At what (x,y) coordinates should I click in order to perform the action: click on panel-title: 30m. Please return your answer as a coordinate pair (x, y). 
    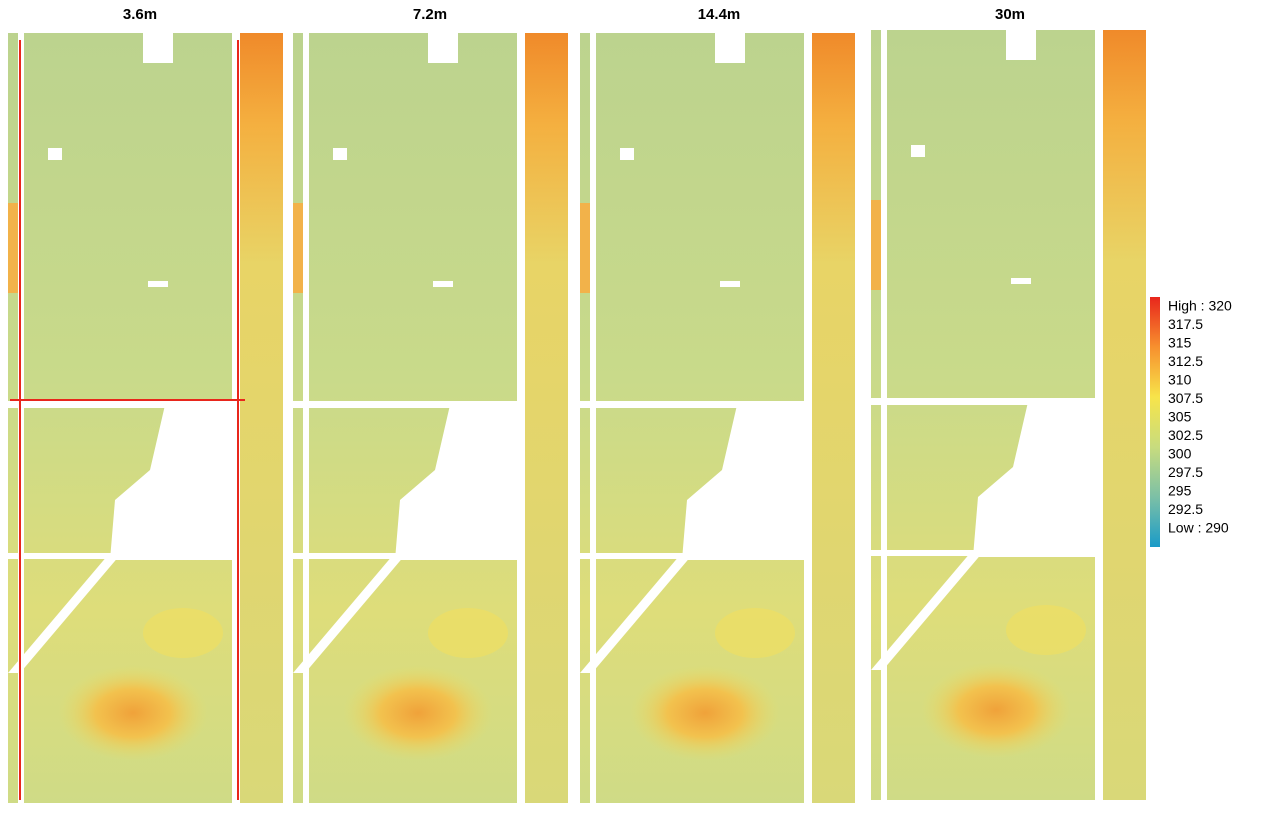
    Looking at the image, I should click on (1010, 14).